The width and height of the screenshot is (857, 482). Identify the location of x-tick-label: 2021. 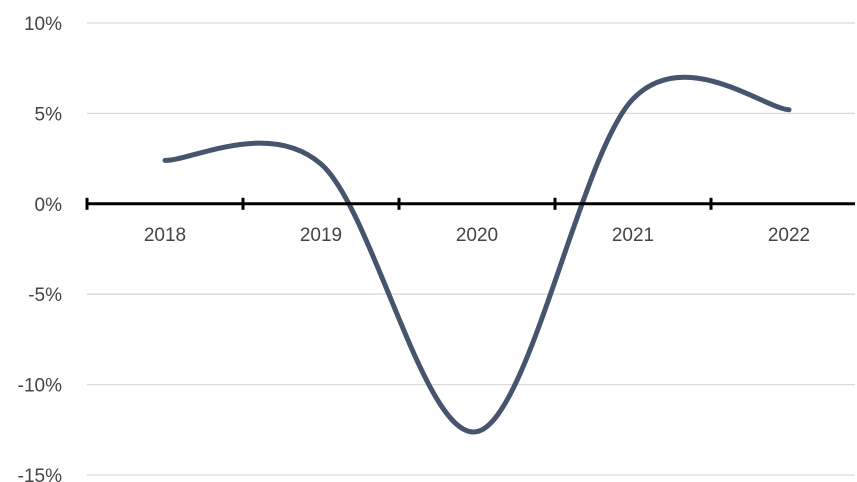
(633, 235).